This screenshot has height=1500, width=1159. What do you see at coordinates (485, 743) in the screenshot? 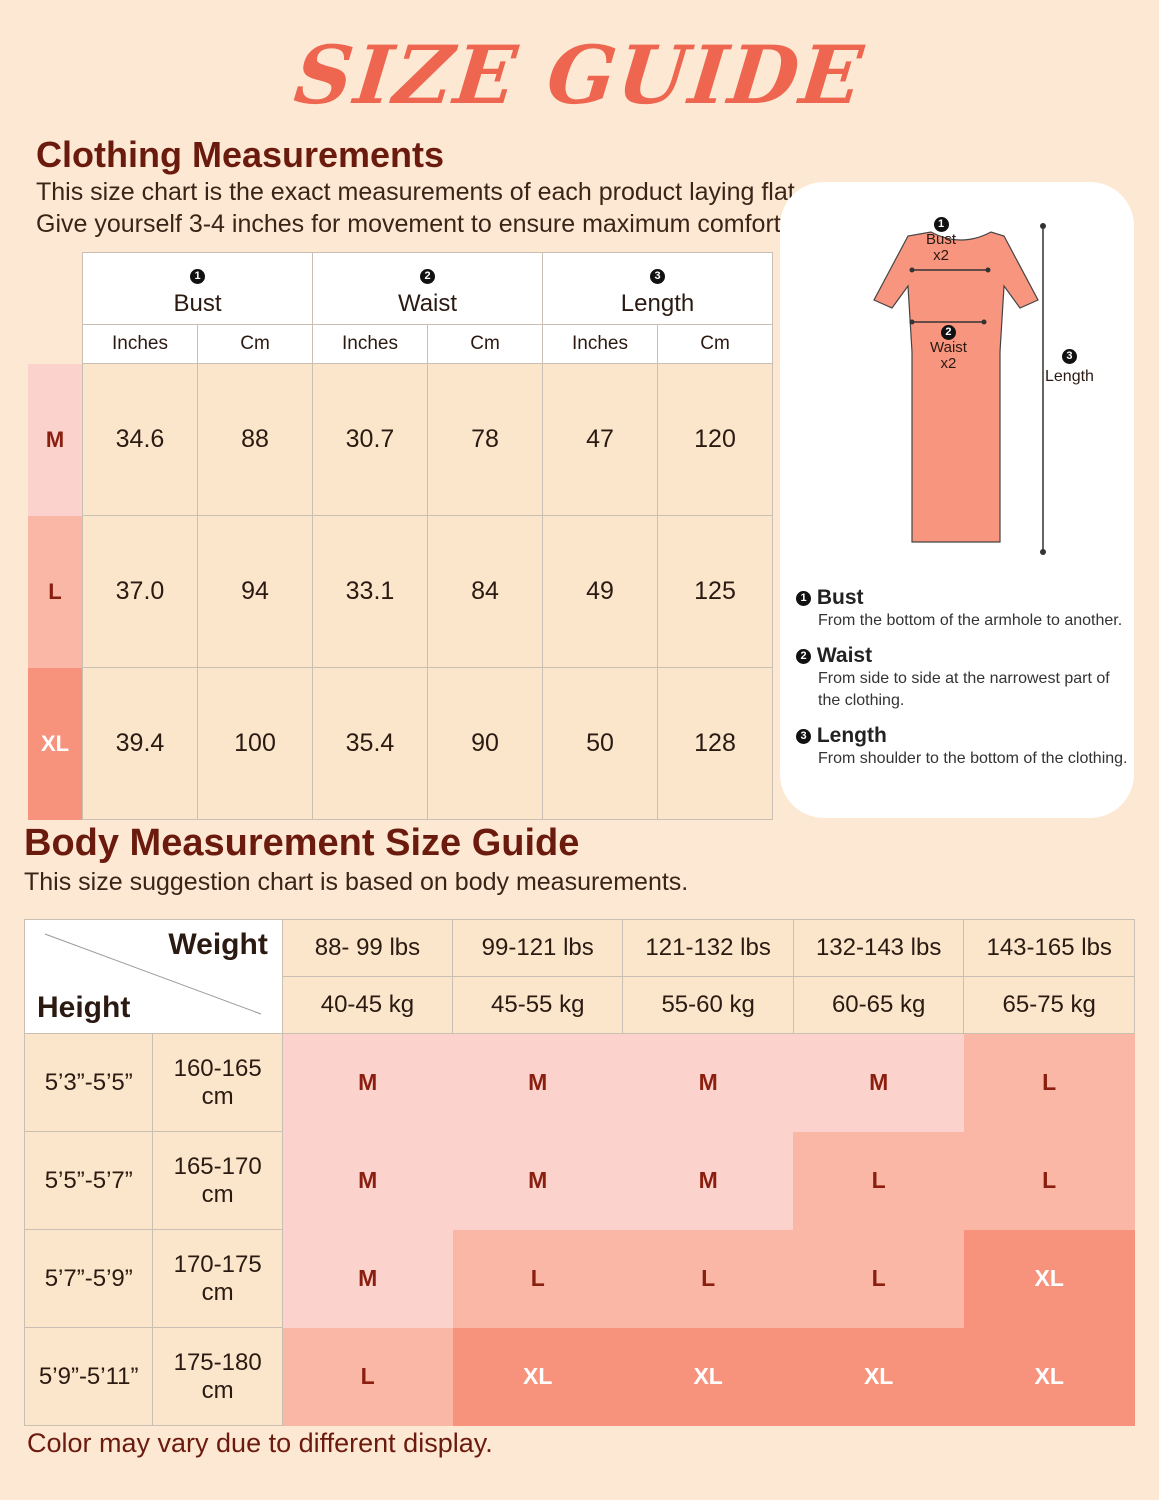
I see `table-cell: 90` at bounding box center [485, 743].